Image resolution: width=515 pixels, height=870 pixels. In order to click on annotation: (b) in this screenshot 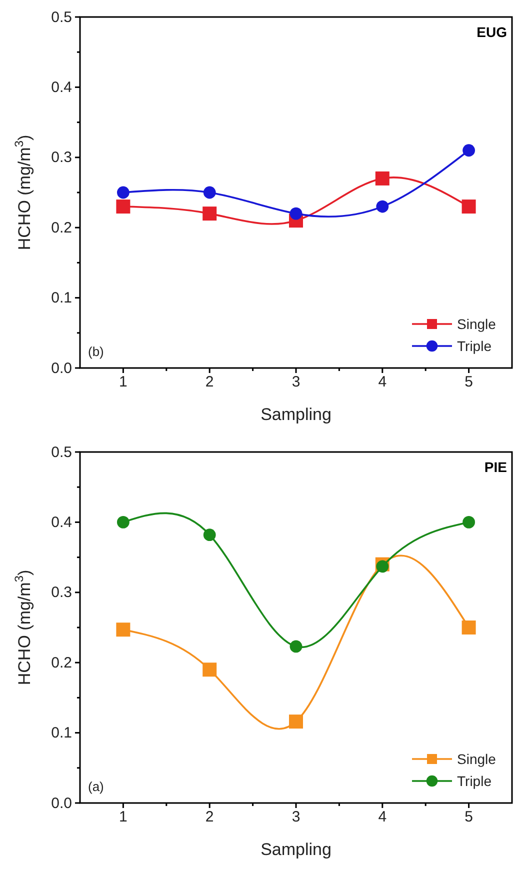, I will do `click(96, 351)`.